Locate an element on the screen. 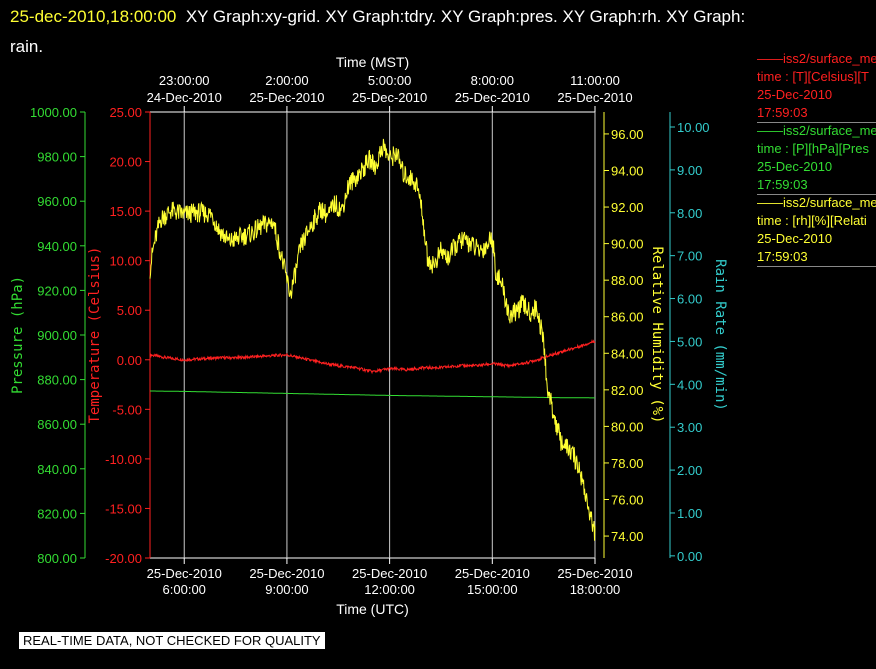 Image resolution: width=876 pixels, height=669 pixels. x2-axis-label: Time (MST) is located at coordinates (372, 62).